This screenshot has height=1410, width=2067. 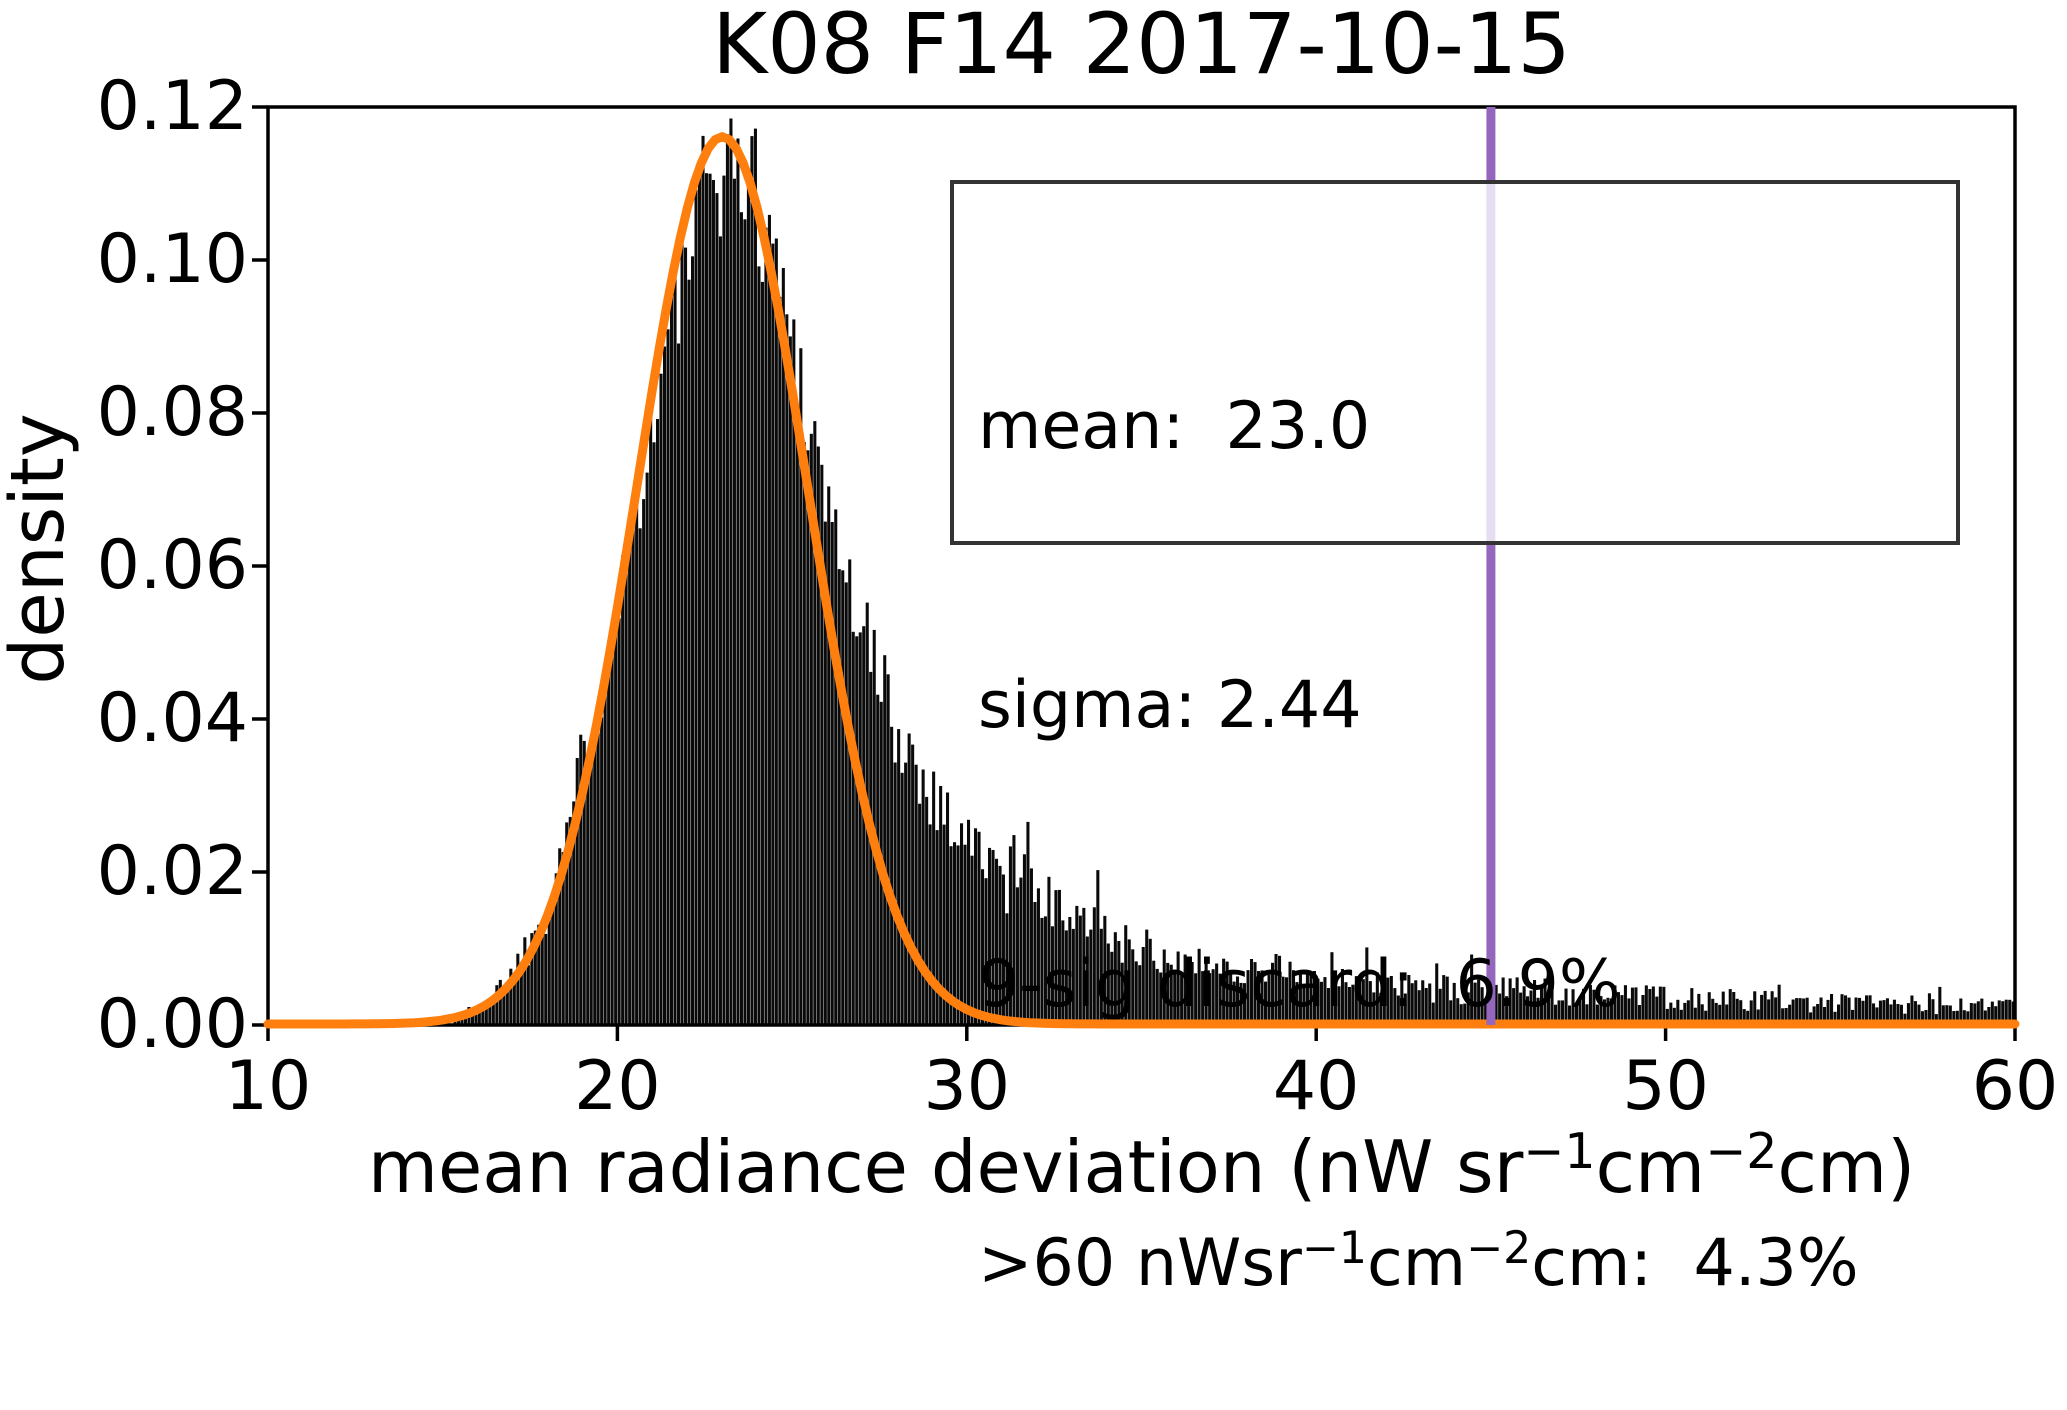 I want to click on y-tick-label: 0.06, so click(x=172, y=565).